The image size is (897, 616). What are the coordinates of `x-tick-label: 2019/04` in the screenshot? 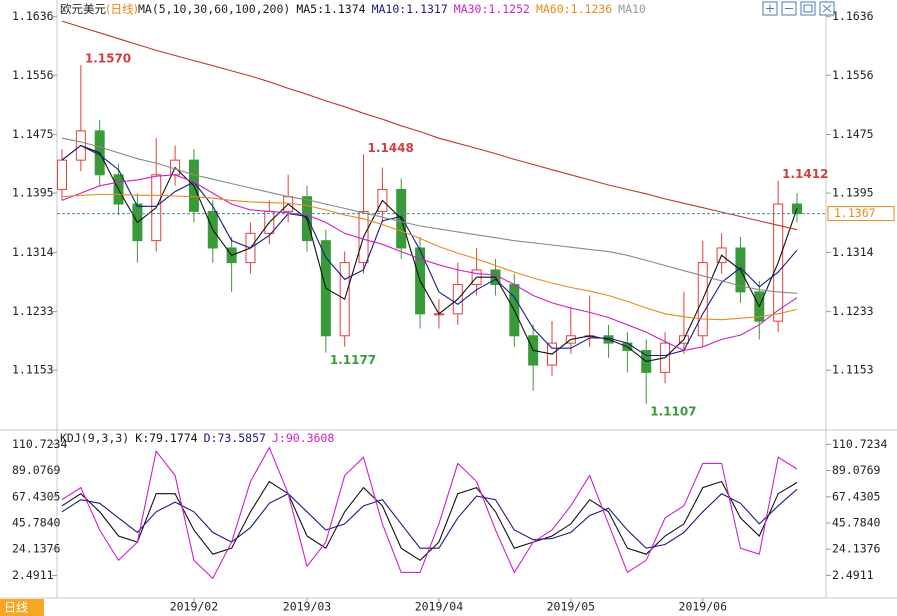 It's located at (439, 607).